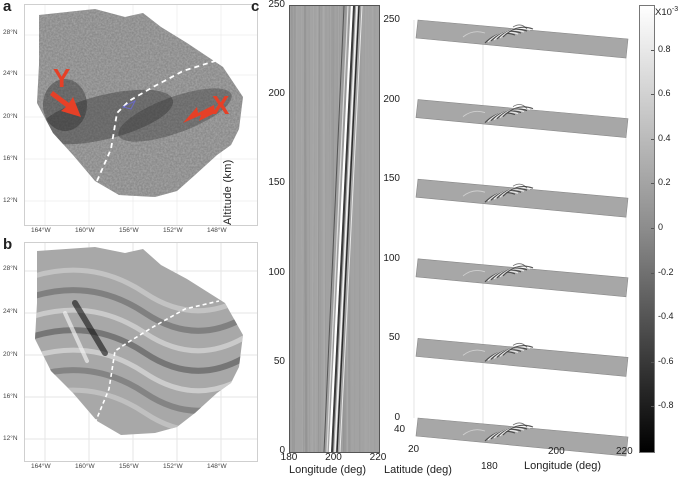 The image size is (685, 489). Describe the element at coordinates (10, 116) in the screenshot. I see `panel-a-lat-20: 20°N` at that location.